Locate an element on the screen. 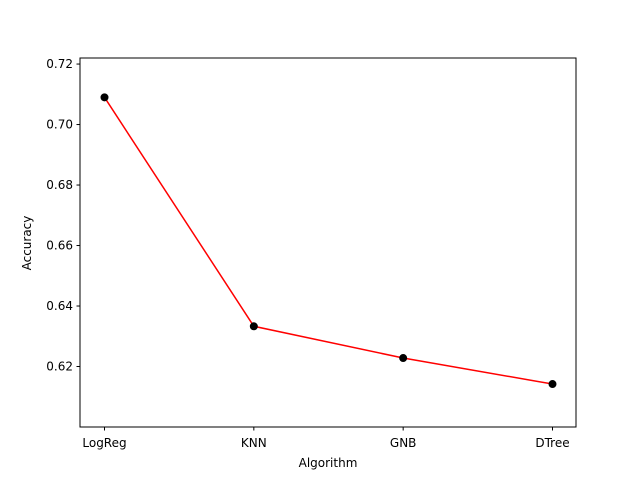 The image size is (640, 480). y-tick-label: 0.68 is located at coordinates (59, 185).